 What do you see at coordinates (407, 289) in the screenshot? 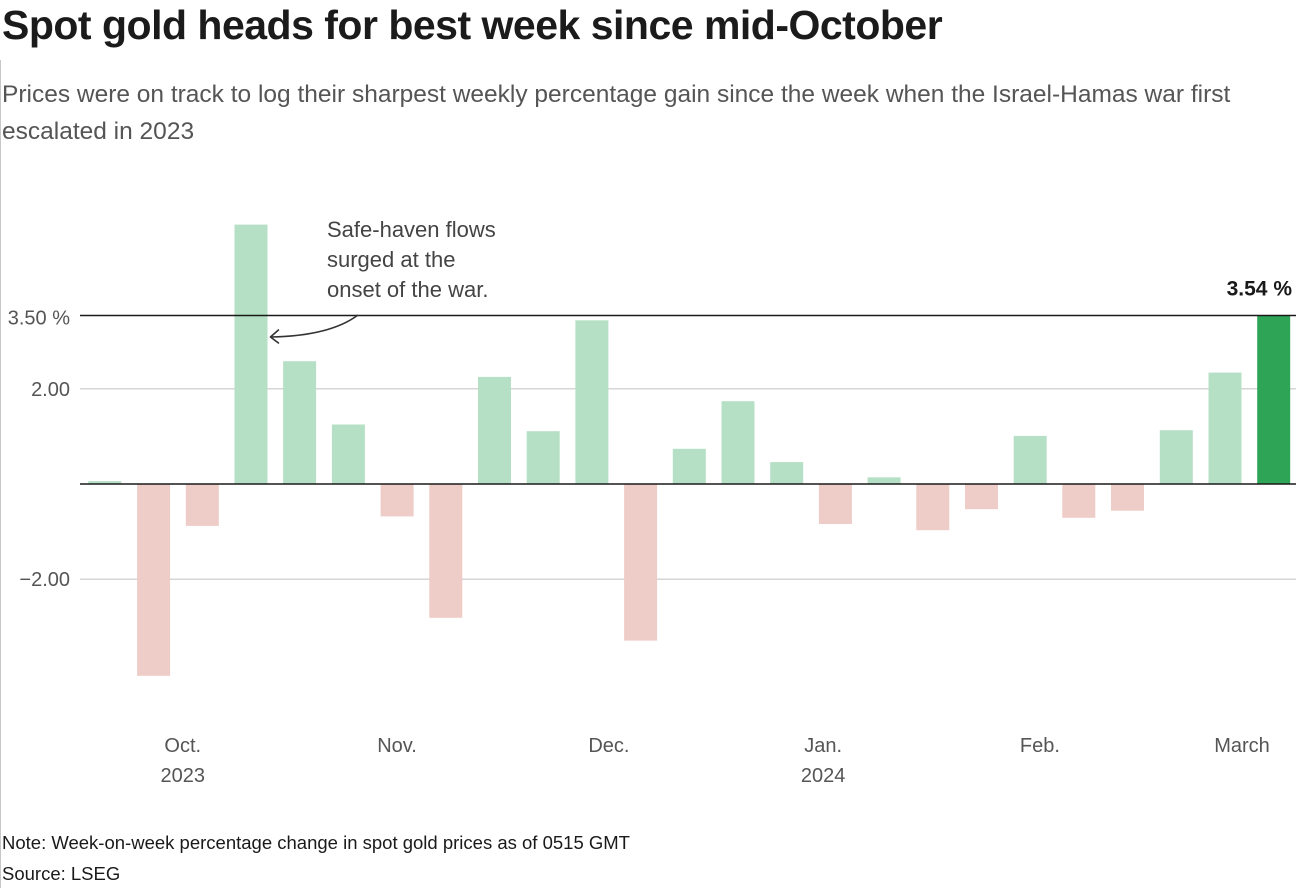
I see `annotation-text: onset of the war.` at bounding box center [407, 289].